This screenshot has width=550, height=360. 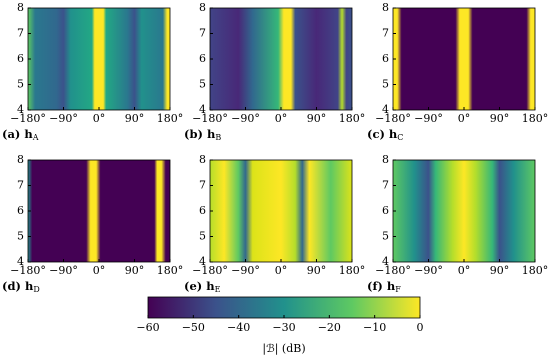 I want to click on colorbar-tick-label: −10, so click(x=374, y=327).